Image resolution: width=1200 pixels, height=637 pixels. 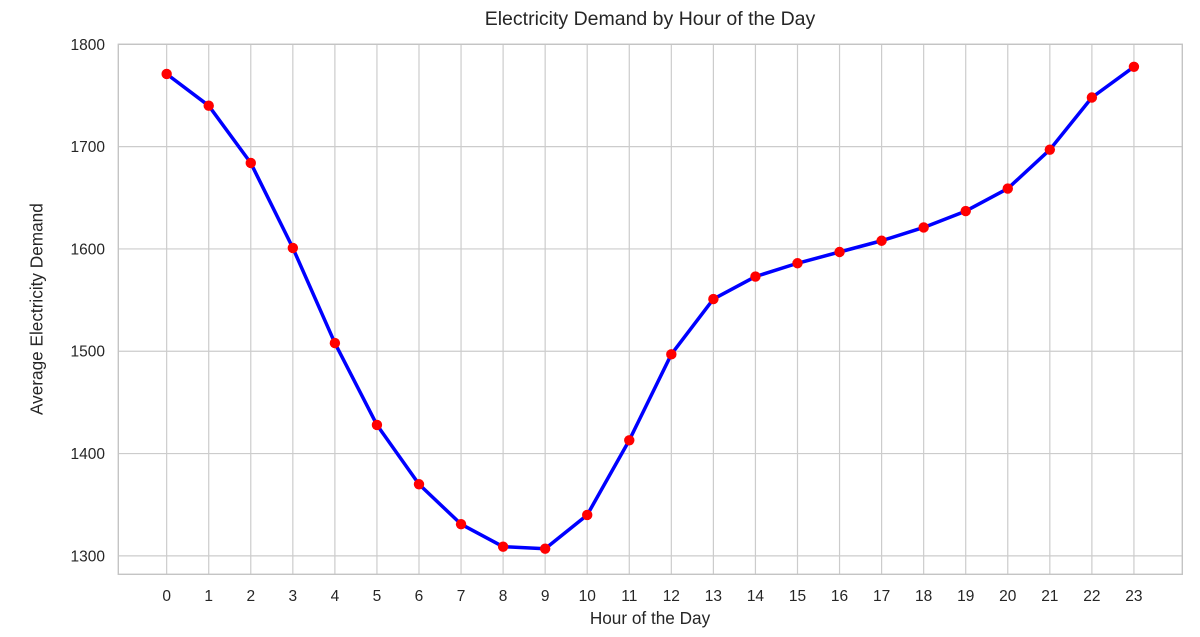 I want to click on x-tick-label: 16, so click(x=839, y=596).